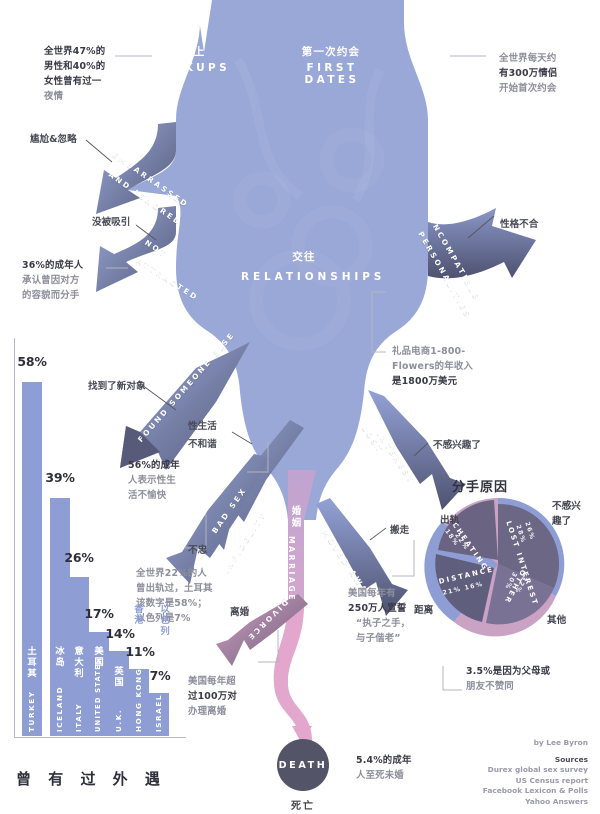 The height and width of the screenshot is (814, 600). I want to click on credit-source: Facebook Lexicon & Polls, so click(535, 790).